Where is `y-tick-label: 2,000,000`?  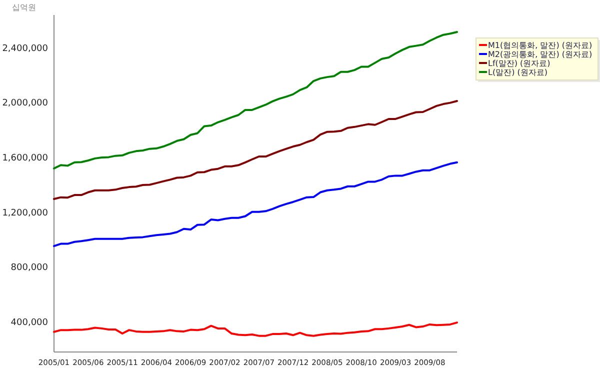
y-tick-label: 2,000,000 is located at coordinates (25, 103).